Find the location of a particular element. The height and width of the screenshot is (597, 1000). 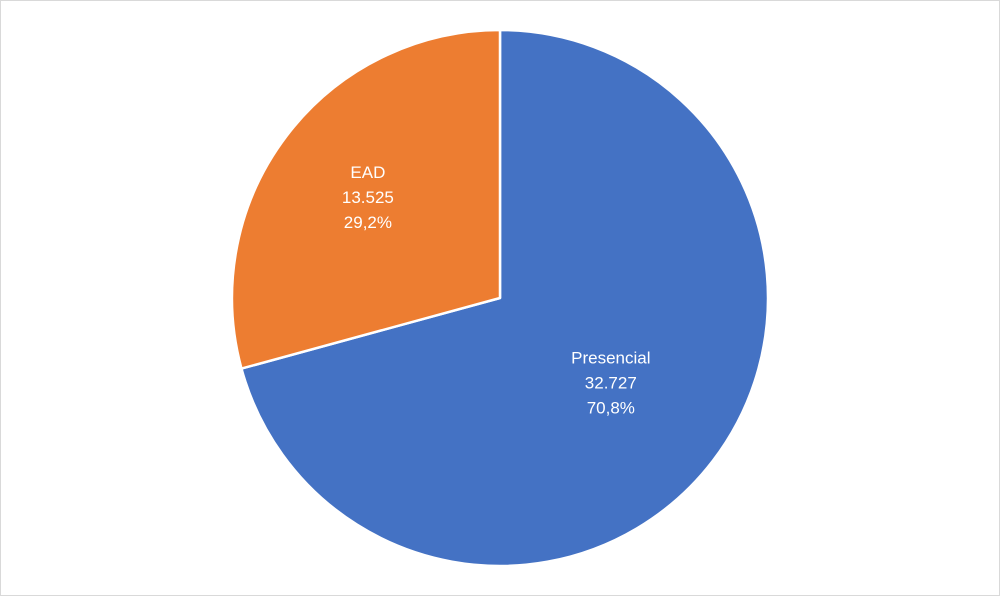

data-label-ead: EAD 13.525 29,2% is located at coordinates (368, 197).